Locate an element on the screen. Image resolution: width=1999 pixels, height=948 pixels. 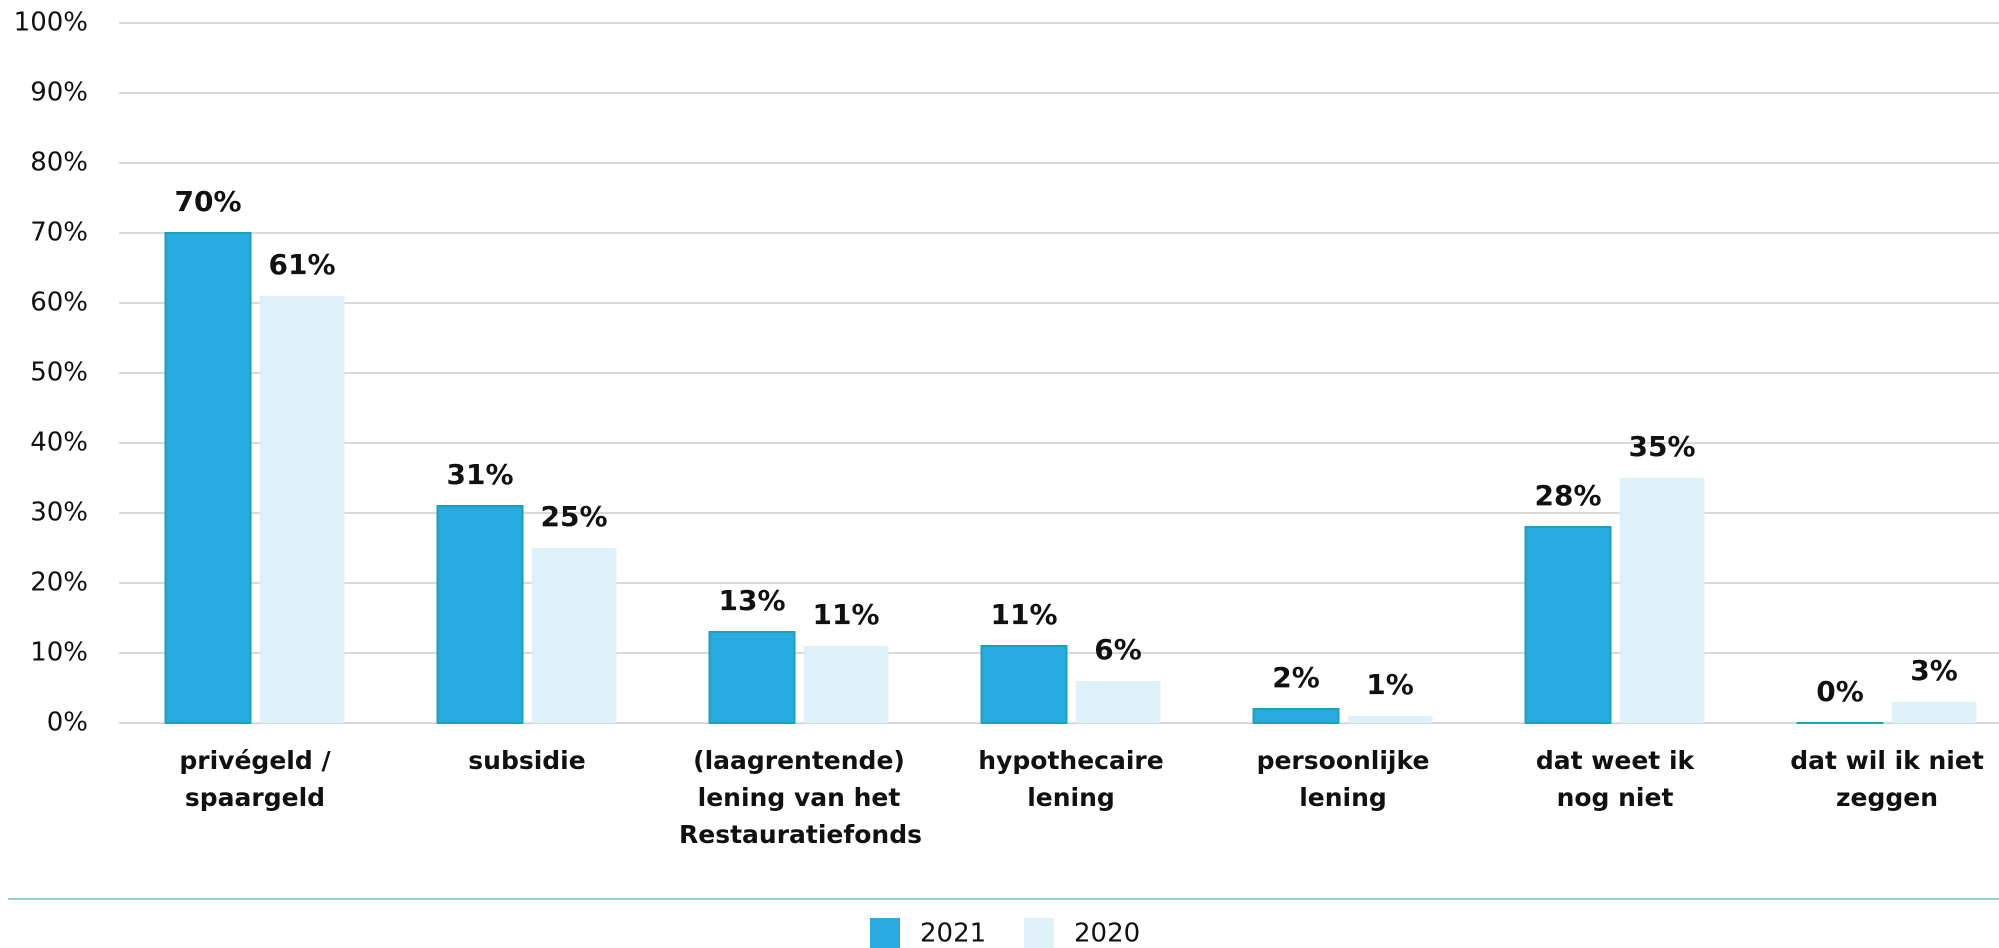
legend-label: 2021 is located at coordinates (953, 933).